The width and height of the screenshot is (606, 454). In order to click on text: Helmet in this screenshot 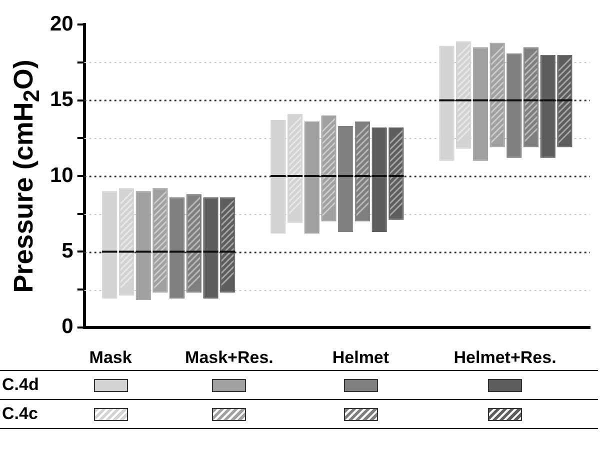, I will do `click(360, 358)`.